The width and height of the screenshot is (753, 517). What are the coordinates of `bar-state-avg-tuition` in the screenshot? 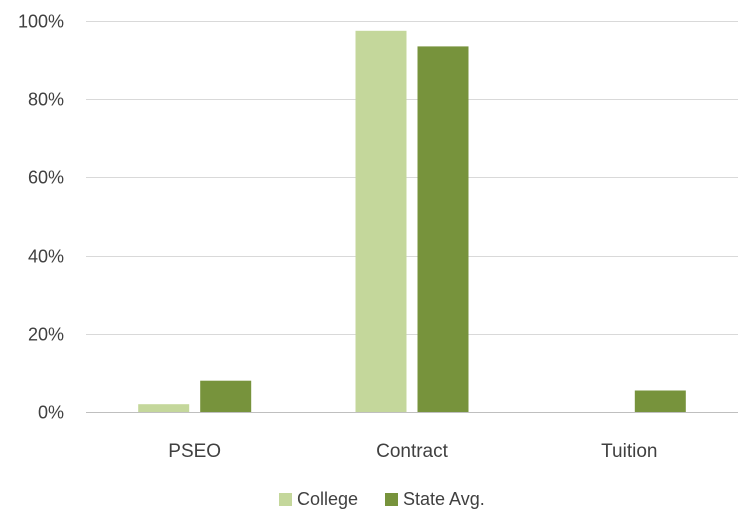 It's located at (660, 401).